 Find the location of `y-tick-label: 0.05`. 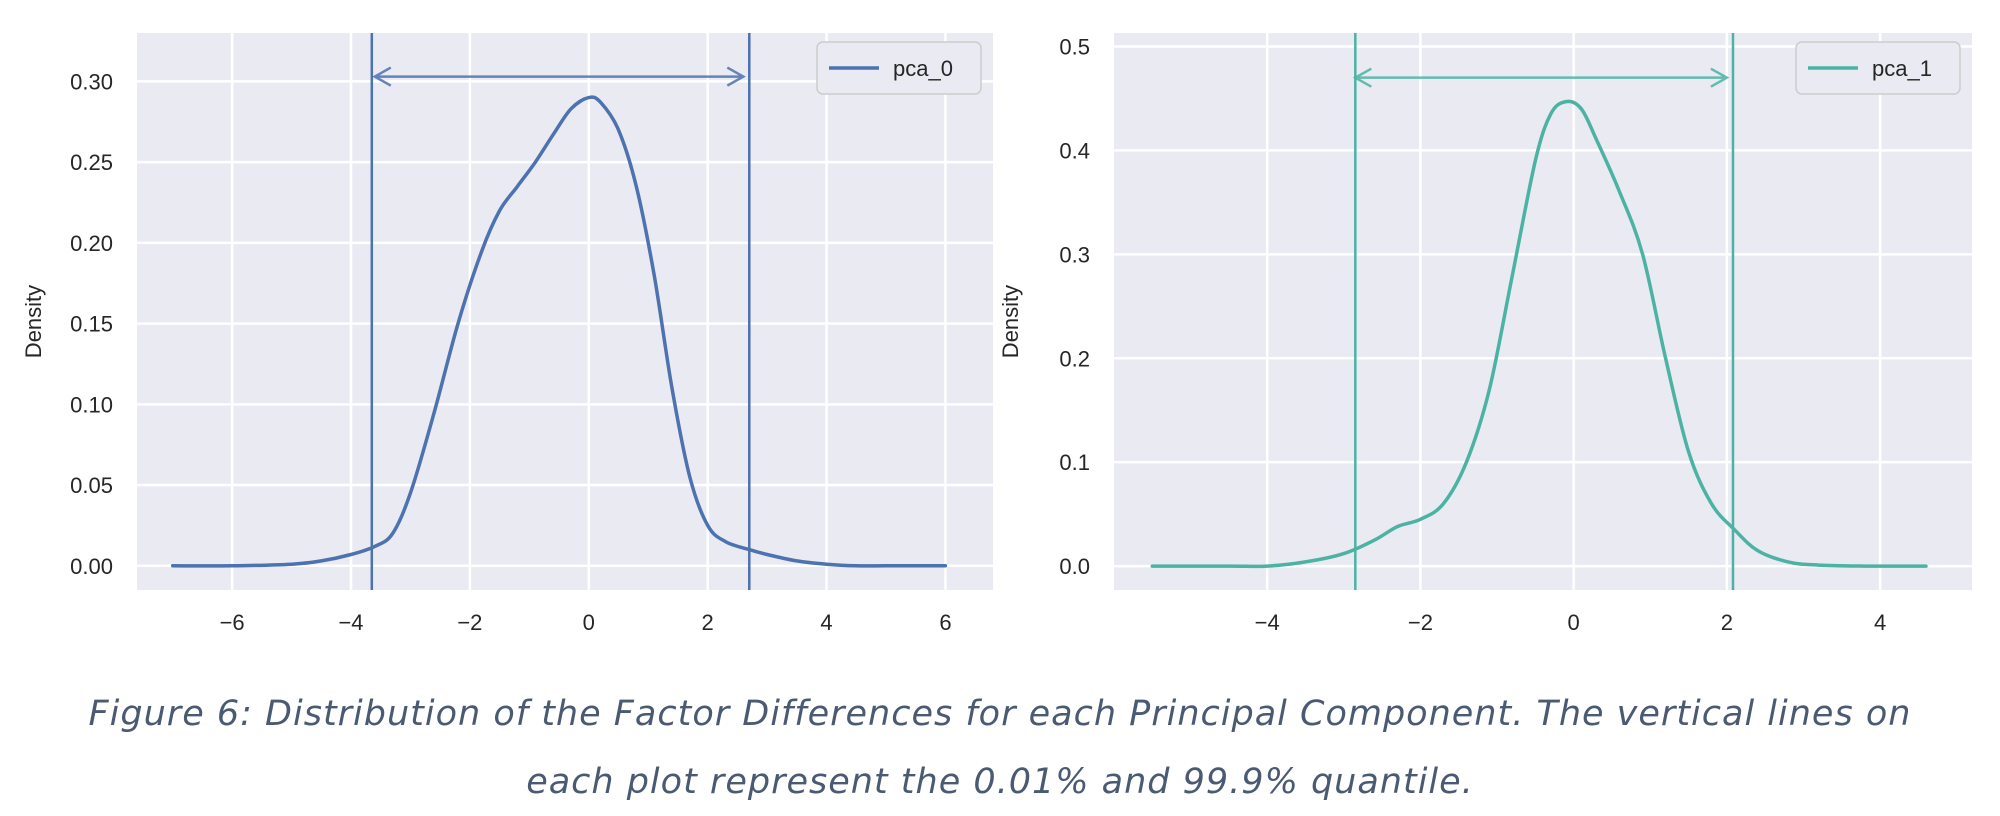

y-tick-label: 0.05 is located at coordinates (91, 485).